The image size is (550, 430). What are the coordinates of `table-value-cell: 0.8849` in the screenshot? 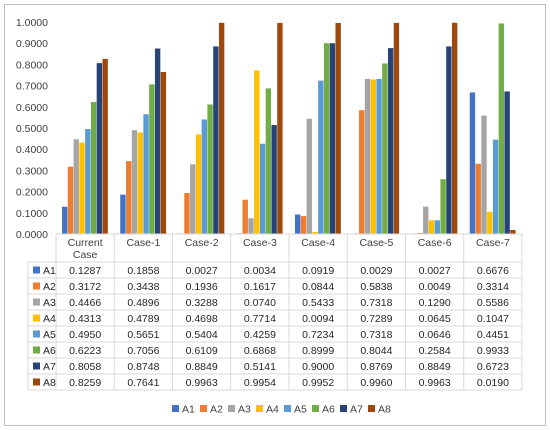 It's located at (435, 367).